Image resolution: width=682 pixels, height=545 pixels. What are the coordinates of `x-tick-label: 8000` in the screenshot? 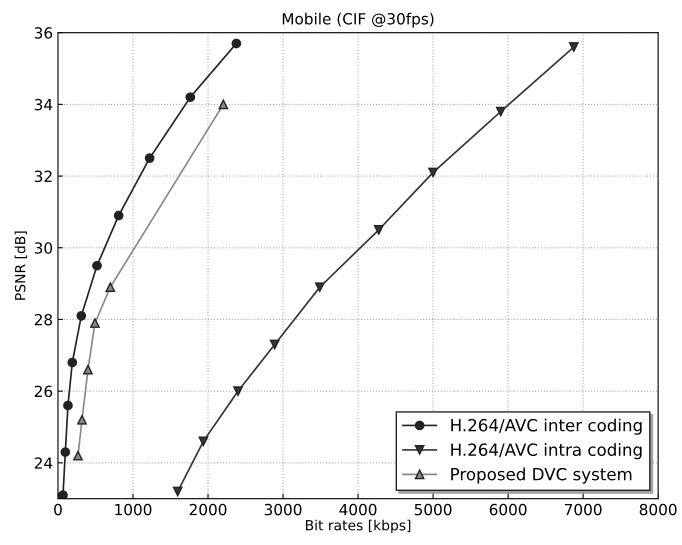 It's located at (658, 510).